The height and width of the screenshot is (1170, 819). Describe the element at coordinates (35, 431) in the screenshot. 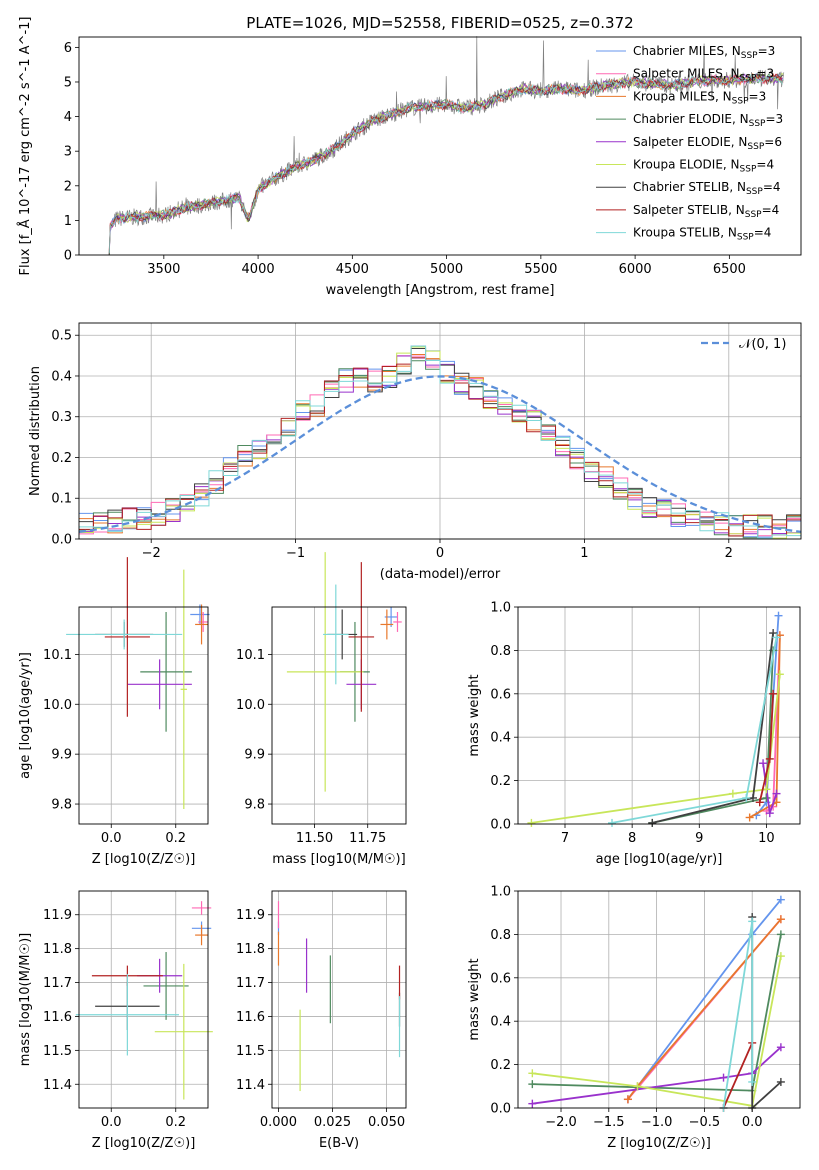

I see `y-axis-label: Normed distribution` at that location.